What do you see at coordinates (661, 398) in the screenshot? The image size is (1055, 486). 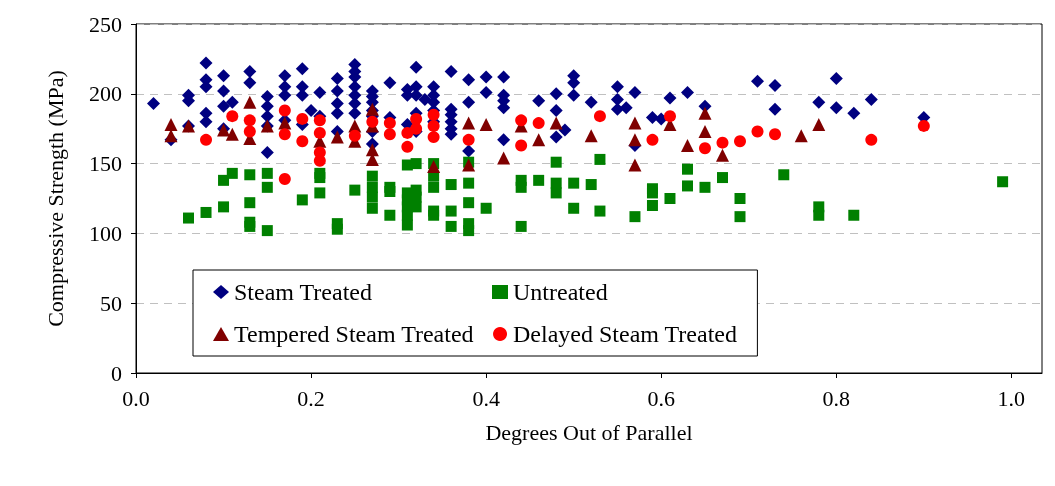 I see `x-tick-label: 0.6` at bounding box center [661, 398].